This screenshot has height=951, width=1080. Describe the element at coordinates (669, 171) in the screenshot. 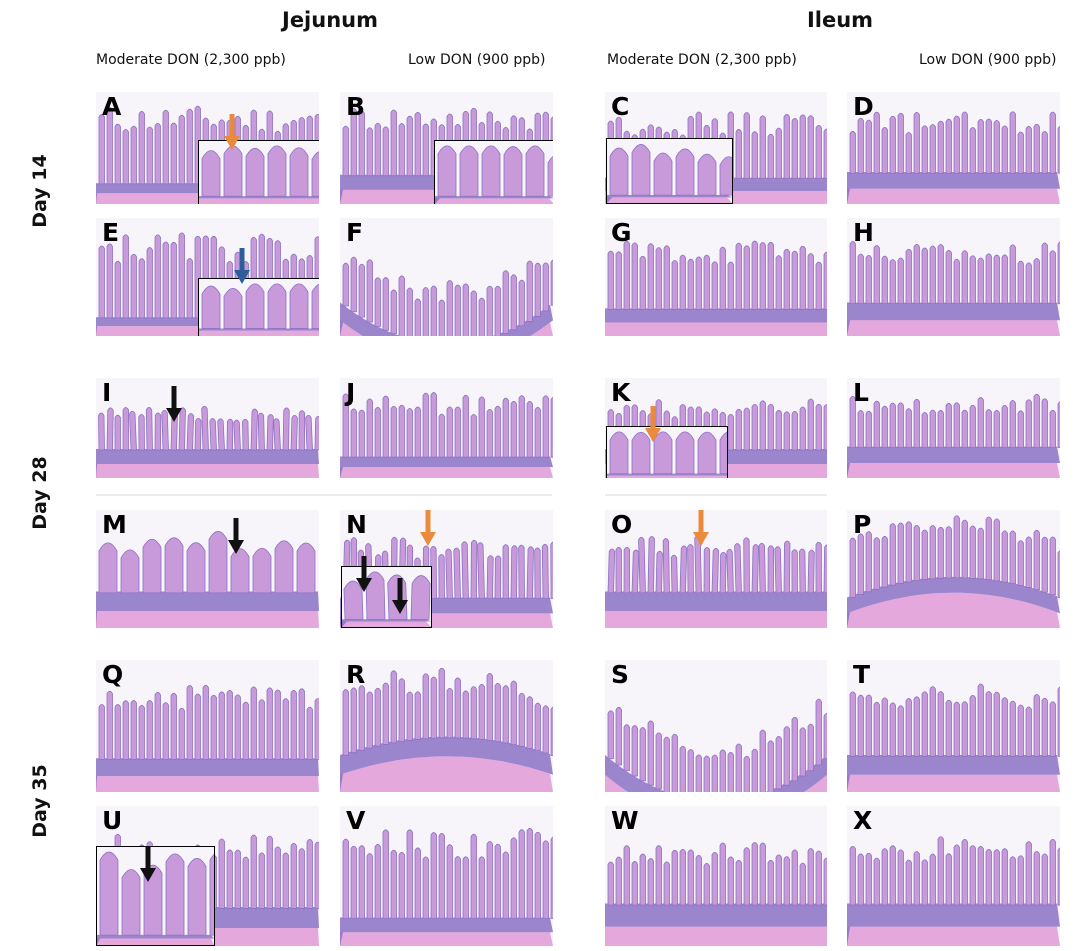

I see `magnified-inset` at that location.